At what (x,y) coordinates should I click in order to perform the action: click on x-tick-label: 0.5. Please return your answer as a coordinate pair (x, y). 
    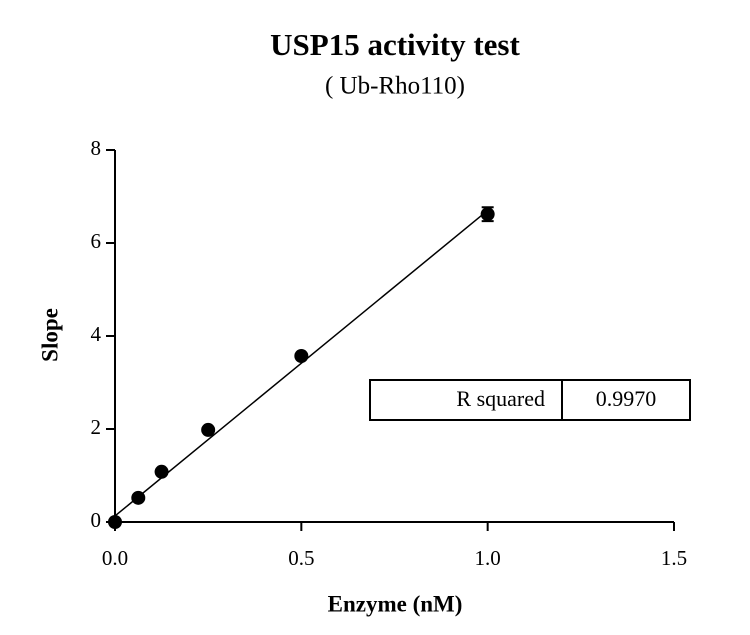
    Looking at the image, I should click on (301, 558).